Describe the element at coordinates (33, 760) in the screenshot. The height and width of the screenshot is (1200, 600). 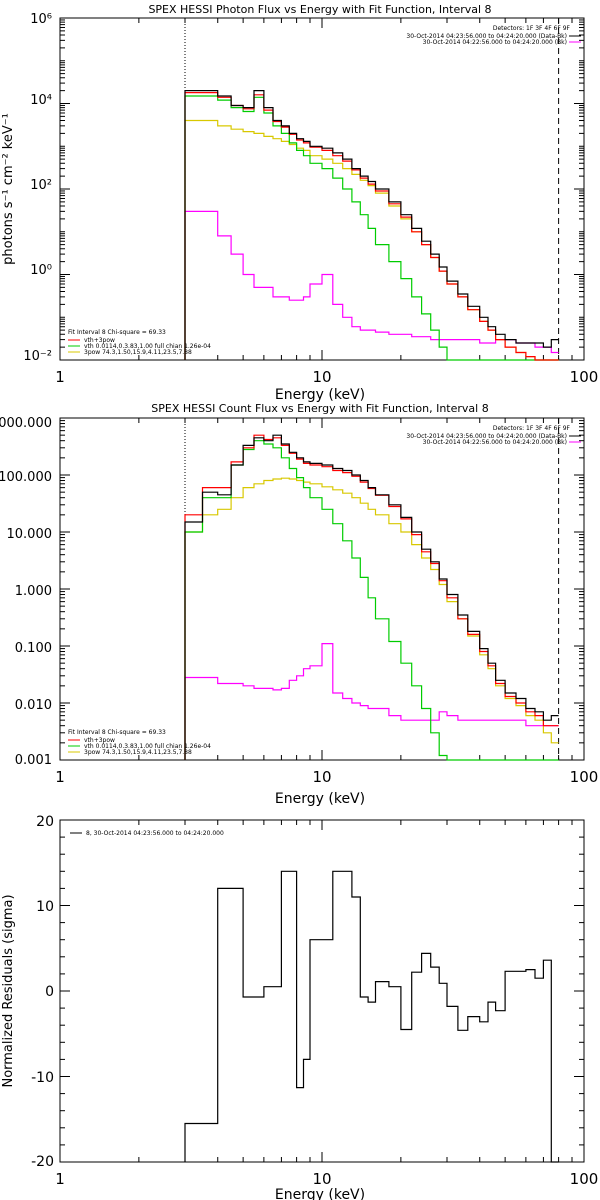
I see `y-tick-label: 0.001` at that location.